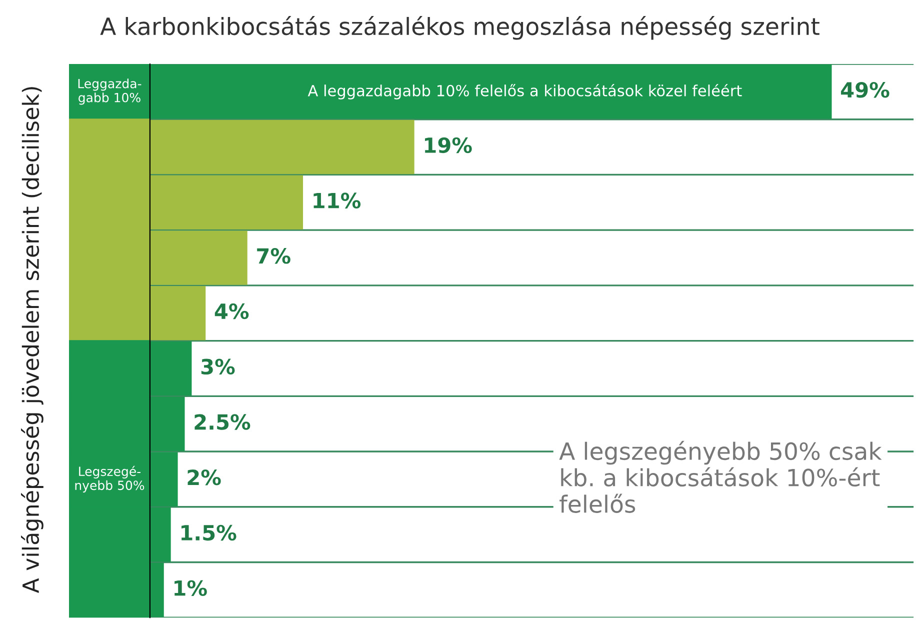 The width and height of the screenshot is (920, 640). Describe the element at coordinates (190, 588) in the screenshot. I see `data-label: 1%` at that location.